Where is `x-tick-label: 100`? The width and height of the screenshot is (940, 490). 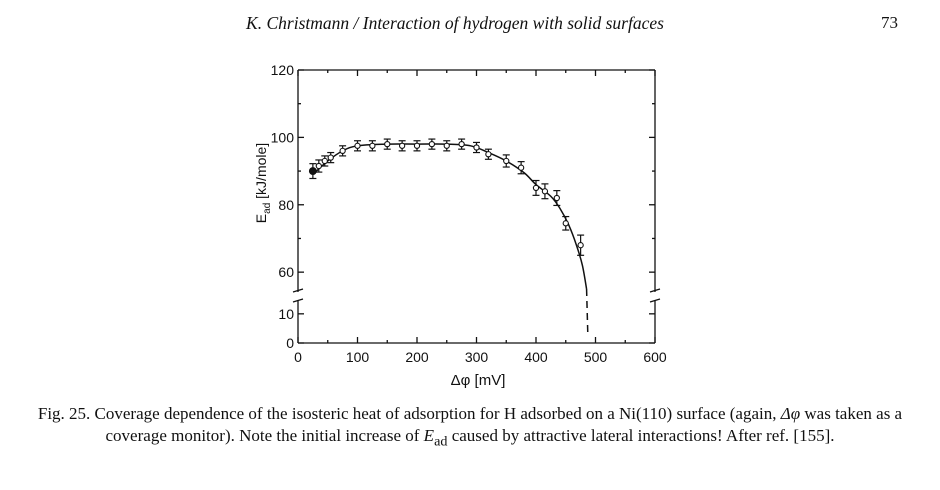
x-tick-label: 100 is located at coordinates (358, 357).